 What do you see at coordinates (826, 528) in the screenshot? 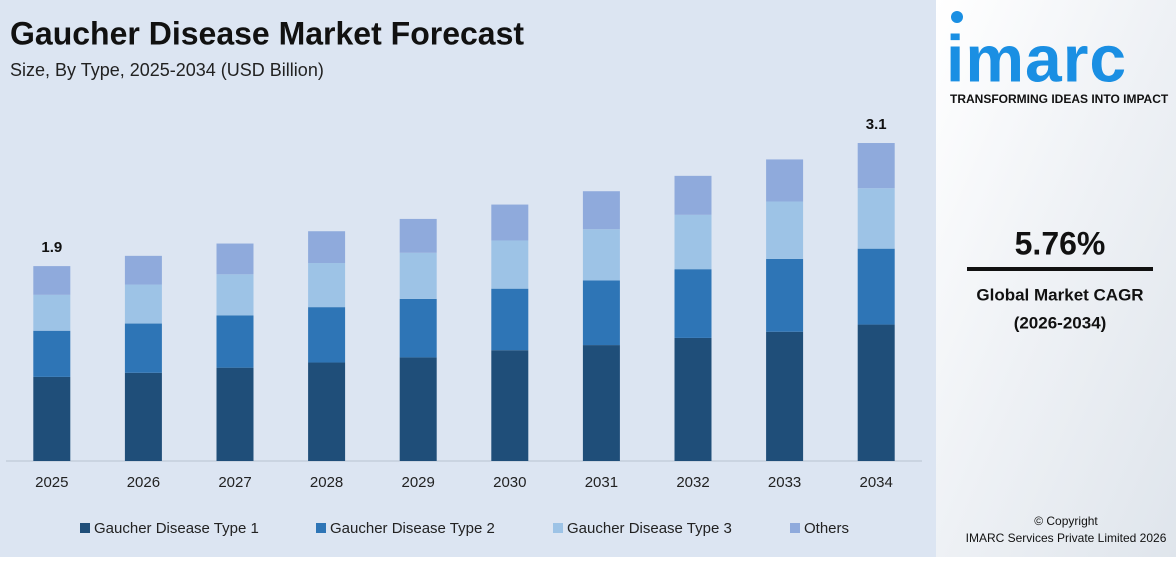
I see `legend-label: Others` at bounding box center [826, 528].